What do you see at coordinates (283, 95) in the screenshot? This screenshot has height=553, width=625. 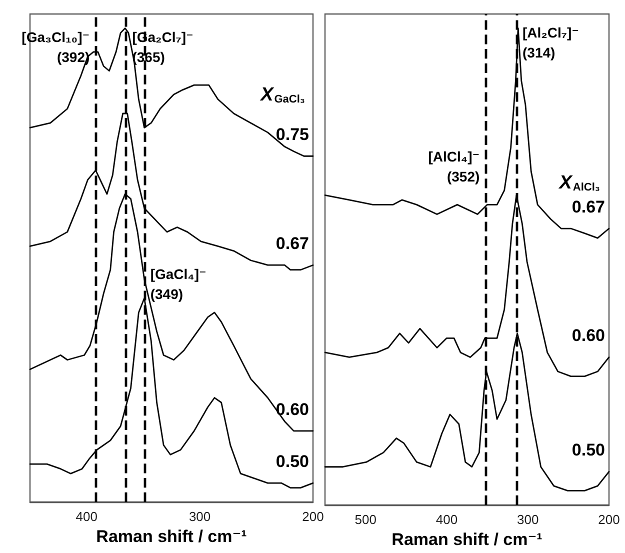 I see `legend-title: XGaCl₃` at bounding box center [283, 95].